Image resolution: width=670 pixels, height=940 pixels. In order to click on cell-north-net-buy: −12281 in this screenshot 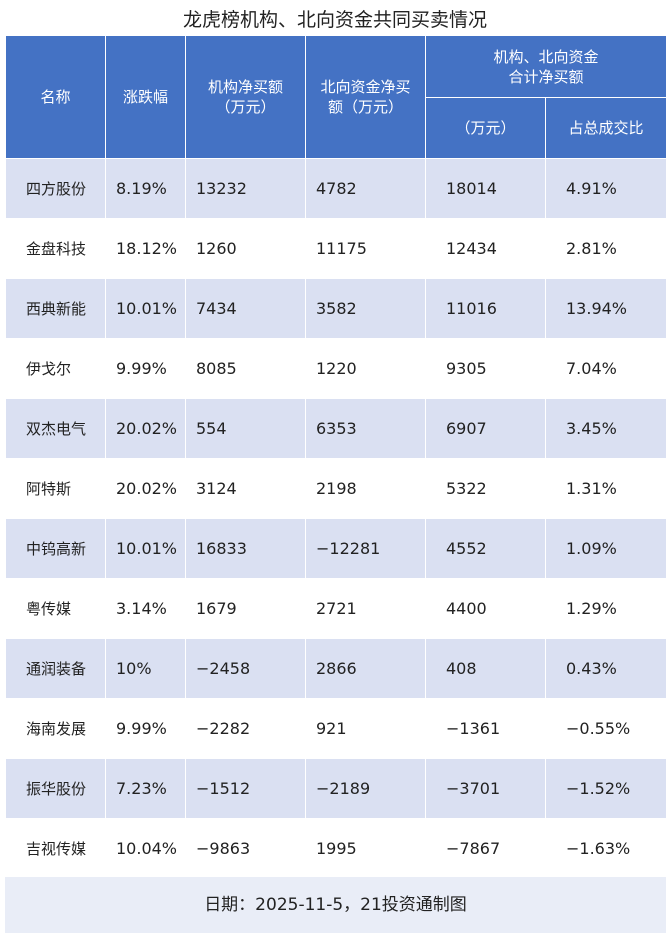, I will do `click(365, 548)`.